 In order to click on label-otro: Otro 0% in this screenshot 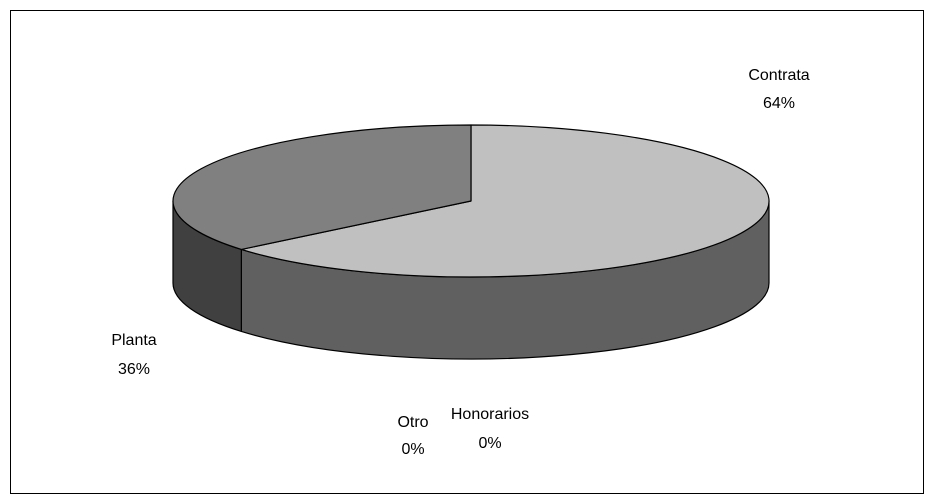, I will do `click(412, 436)`.